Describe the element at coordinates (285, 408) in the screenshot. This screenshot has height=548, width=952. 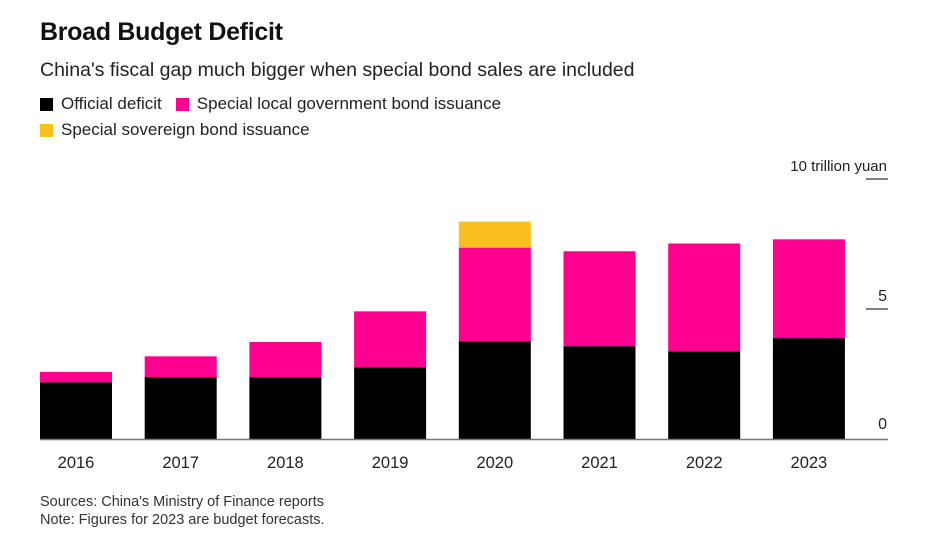
I see `bar-2018-official-deficit` at that location.